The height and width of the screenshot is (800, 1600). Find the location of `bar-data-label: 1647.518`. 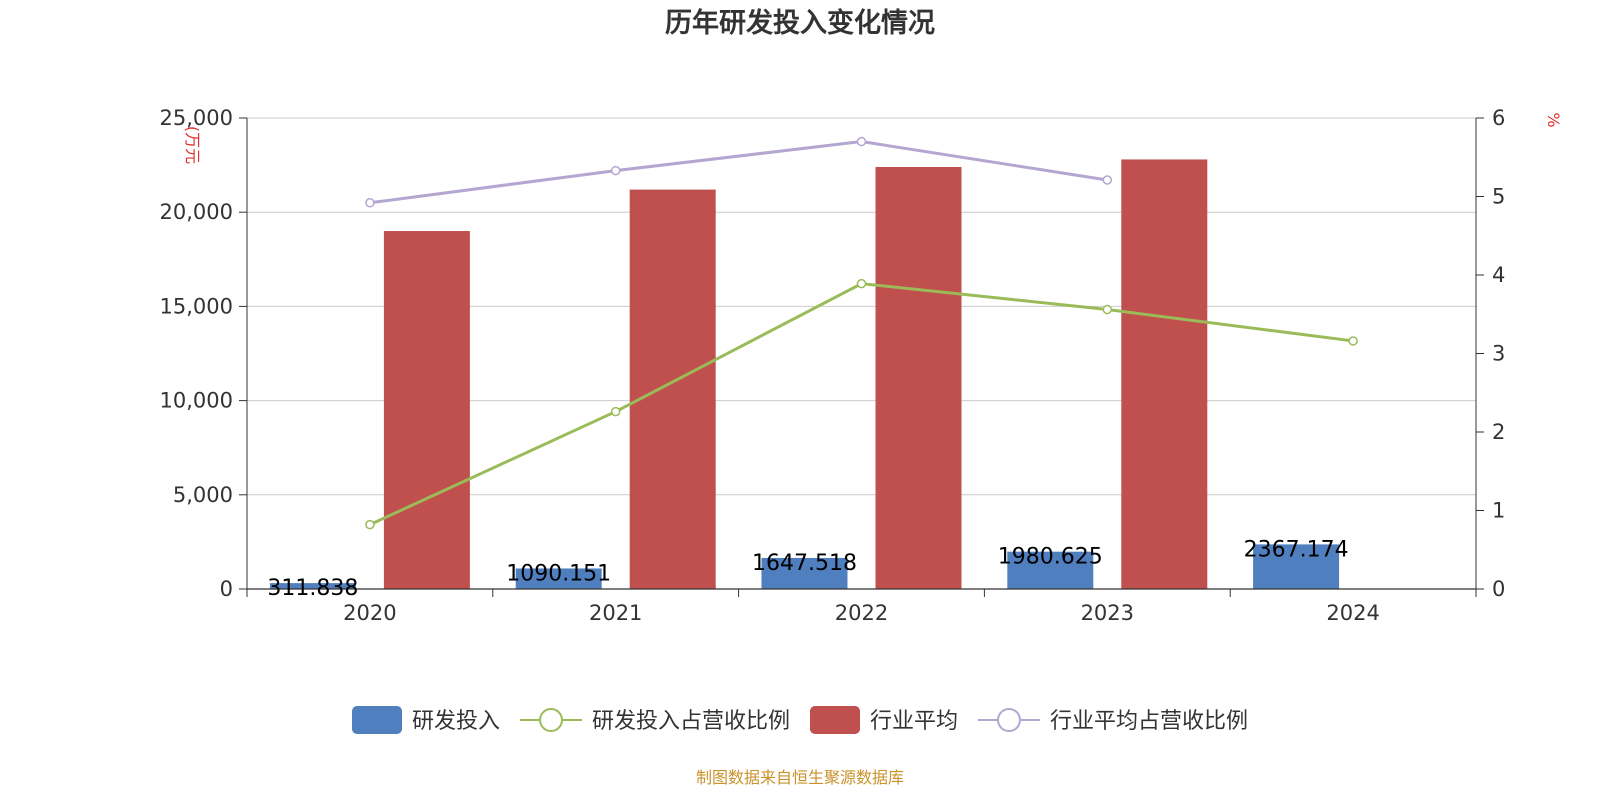

bar-data-label: 1647.518 is located at coordinates (804, 563).